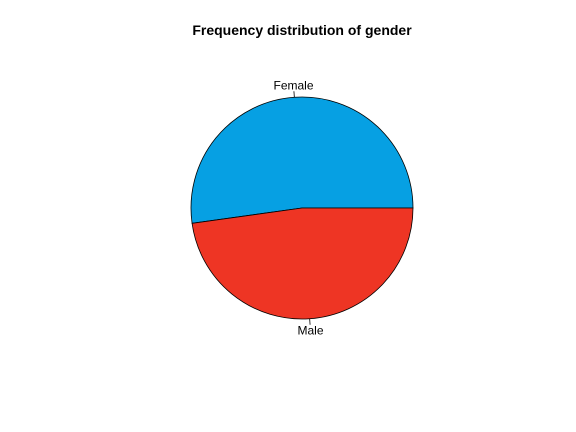 The image size is (576, 432). I want to click on pie-slice-male, so click(302, 263).